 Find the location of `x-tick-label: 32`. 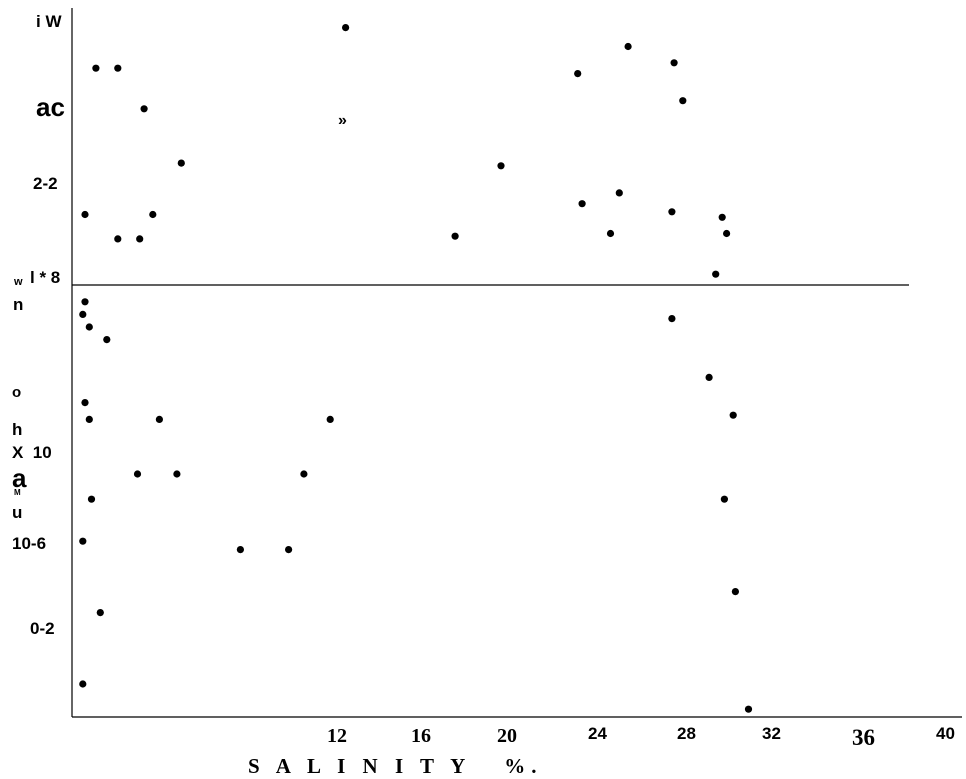

x-tick-label: 32 is located at coordinates (771, 733).